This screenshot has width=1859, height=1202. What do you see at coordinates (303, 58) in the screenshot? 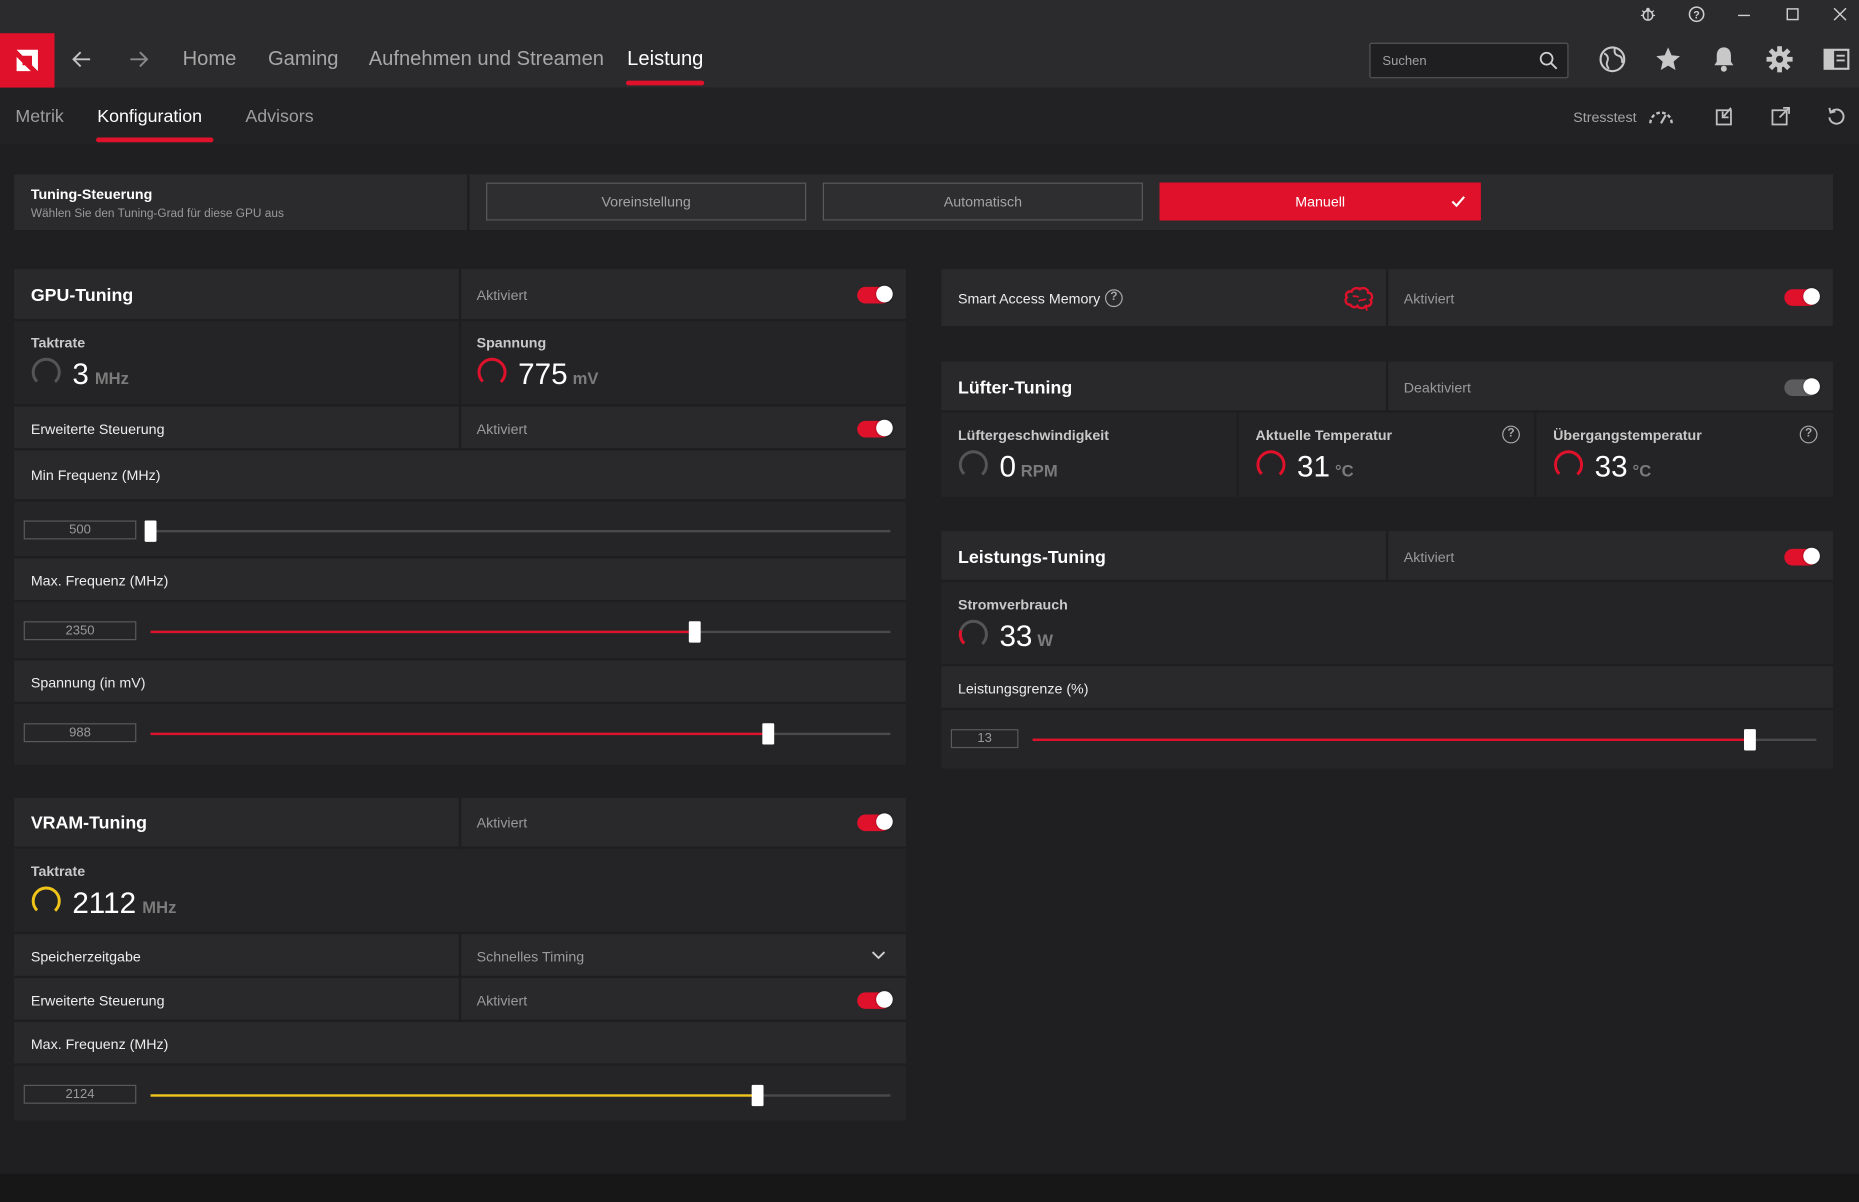
I see `nav-gaming: Gaming` at bounding box center [303, 58].